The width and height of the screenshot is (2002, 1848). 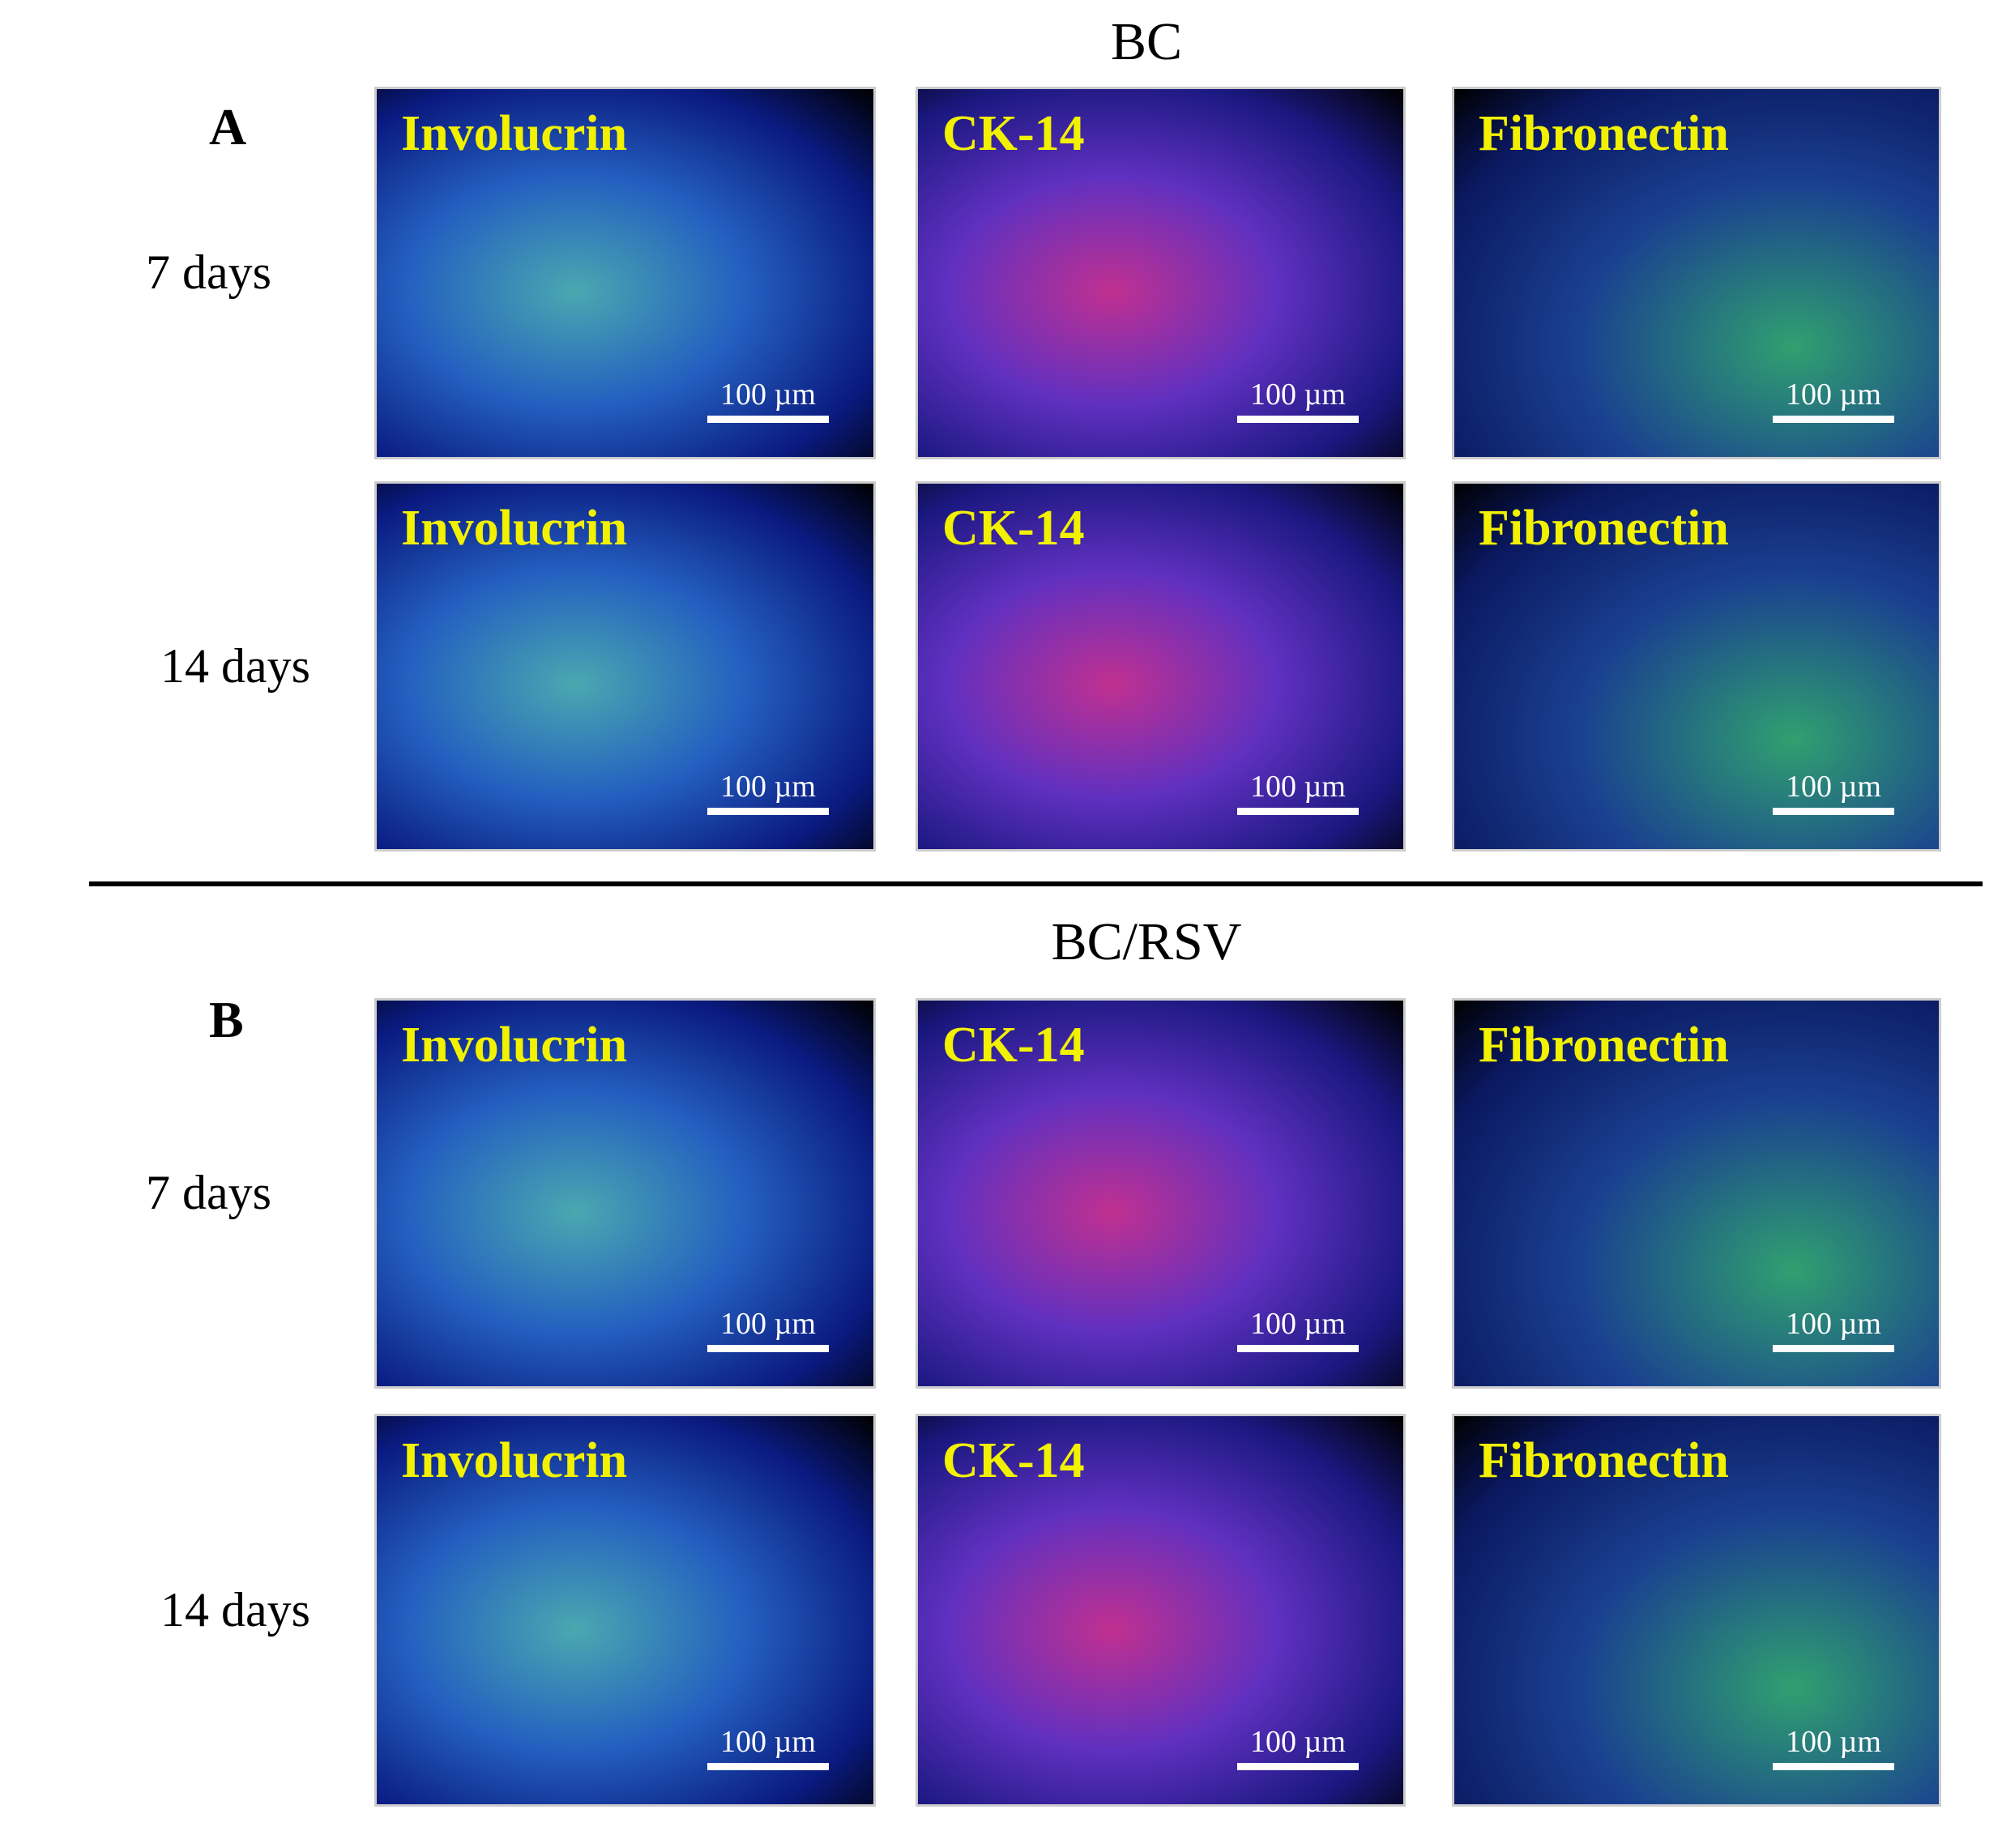 What do you see at coordinates (1036, 883) in the screenshot?
I see `divider` at bounding box center [1036, 883].